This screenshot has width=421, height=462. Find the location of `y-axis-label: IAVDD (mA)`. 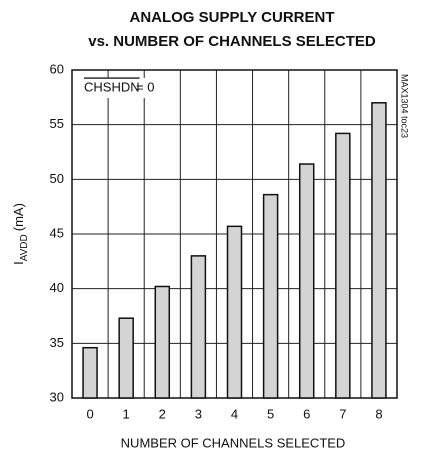

y-axis-label: IAVDD (mA) is located at coordinates (20, 234).